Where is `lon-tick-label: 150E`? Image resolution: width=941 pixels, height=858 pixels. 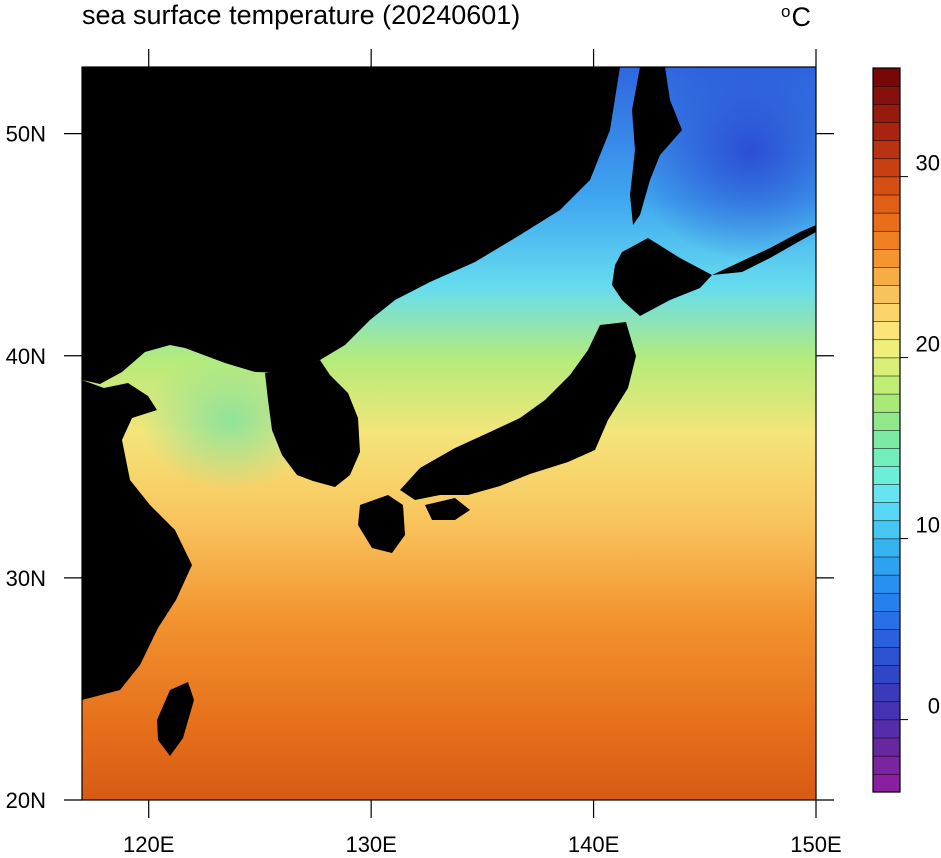
lon-tick-label: 150E is located at coordinates (815, 844).